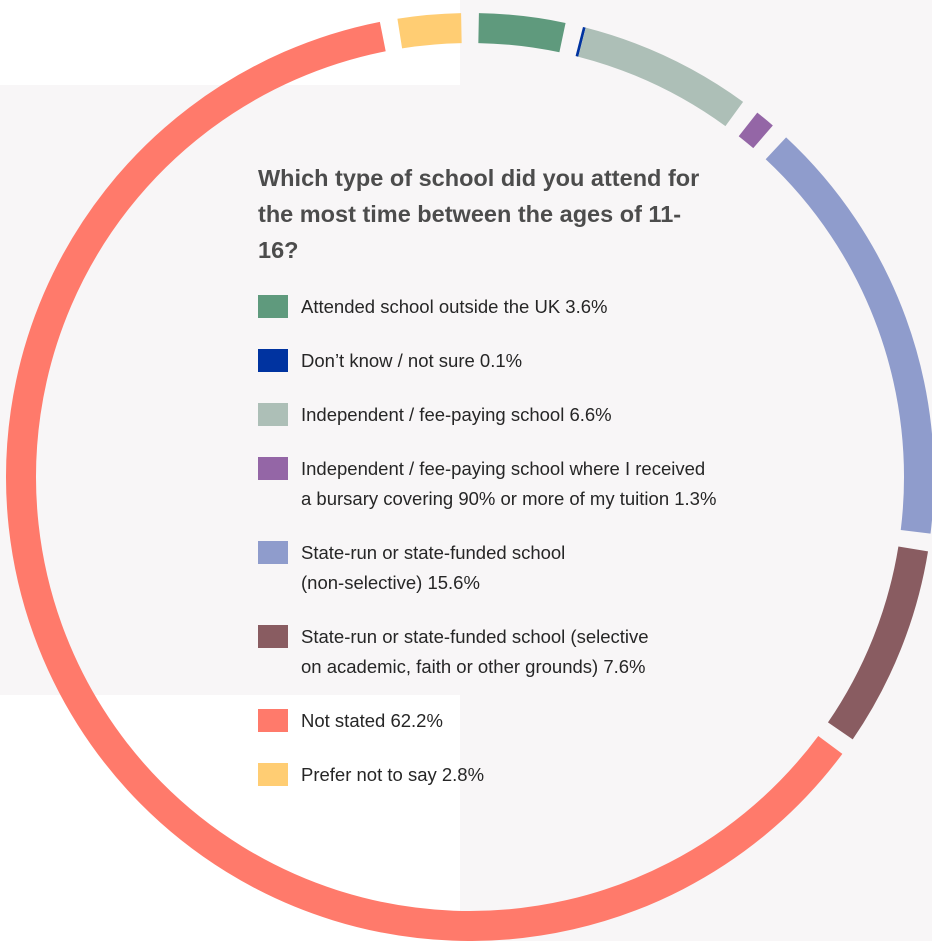 This screenshot has width=932, height=941. What do you see at coordinates (454, 306) in the screenshot?
I see `legend-label: Attended school outside the UK 3.6%` at bounding box center [454, 306].